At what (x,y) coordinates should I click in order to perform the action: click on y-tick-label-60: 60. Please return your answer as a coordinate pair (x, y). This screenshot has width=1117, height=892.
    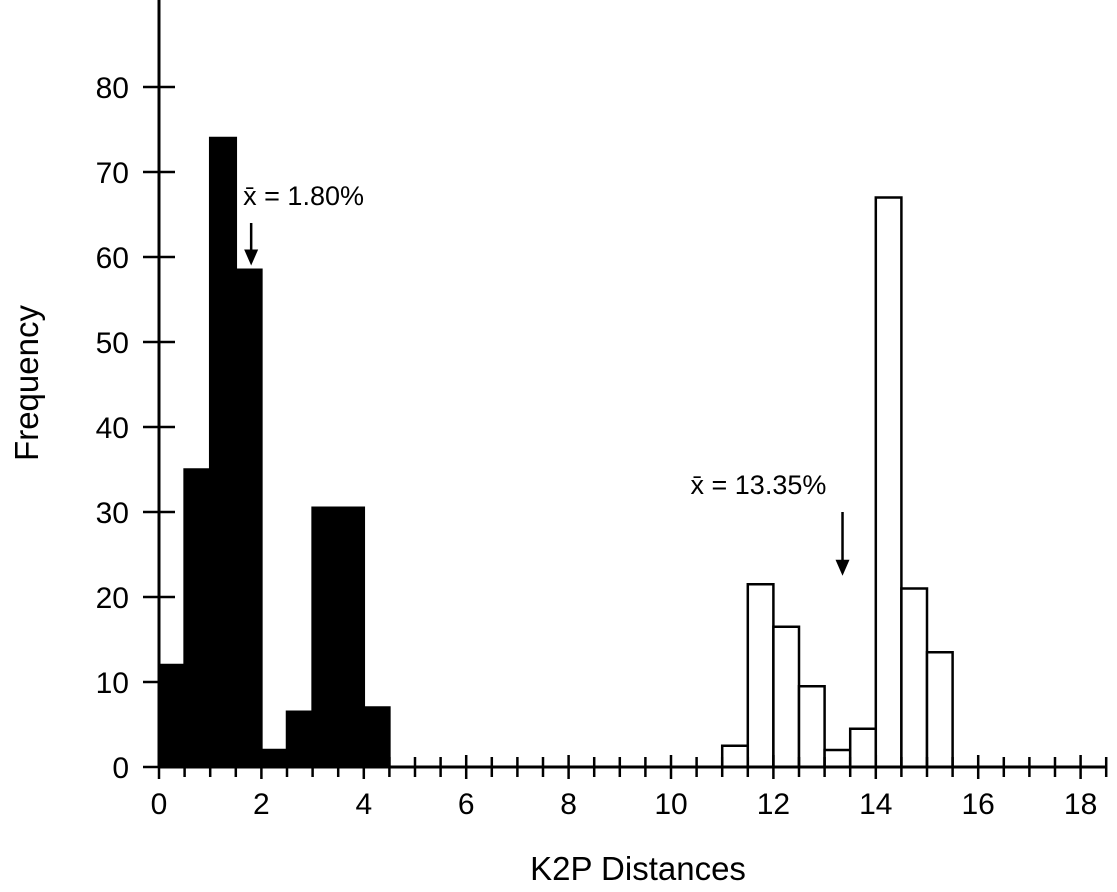
    Looking at the image, I should click on (112, 258).